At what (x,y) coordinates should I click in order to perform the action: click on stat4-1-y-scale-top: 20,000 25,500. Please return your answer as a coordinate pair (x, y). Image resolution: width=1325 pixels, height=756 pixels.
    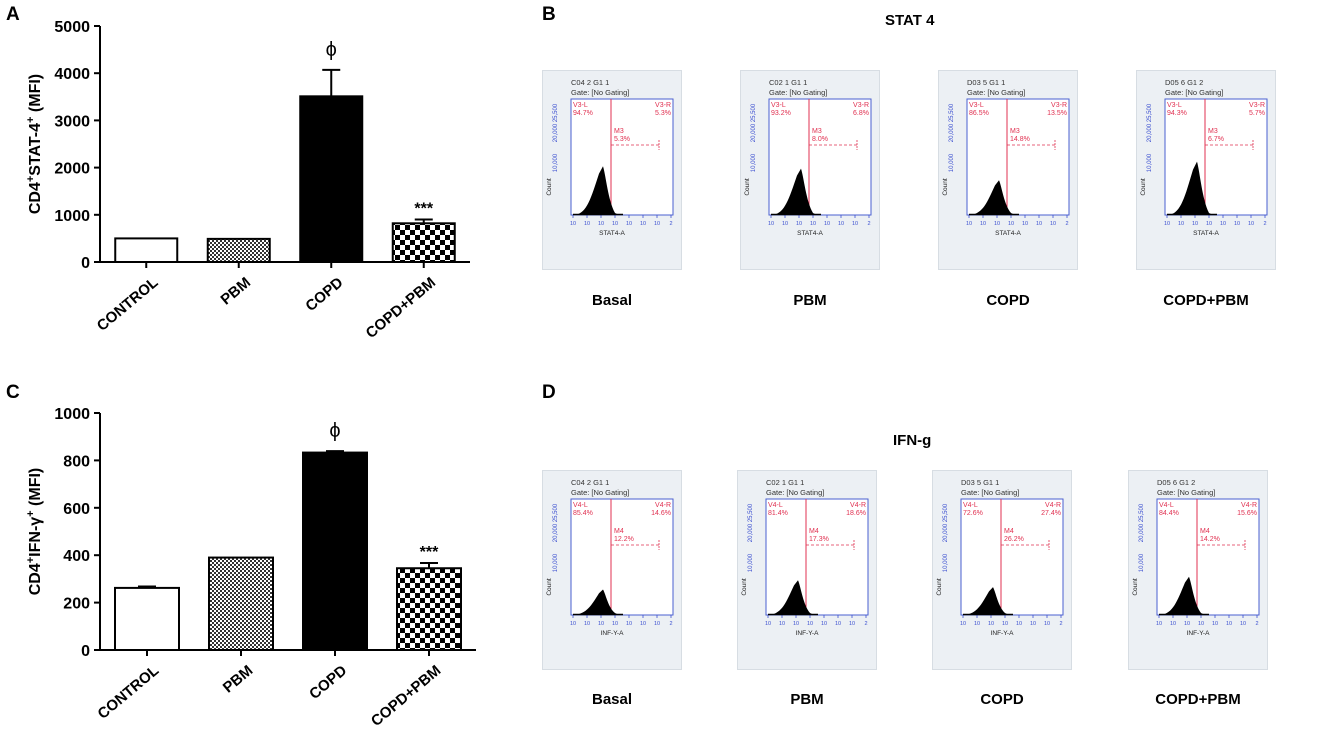
    Looking at the image, I should click on (754, 122).